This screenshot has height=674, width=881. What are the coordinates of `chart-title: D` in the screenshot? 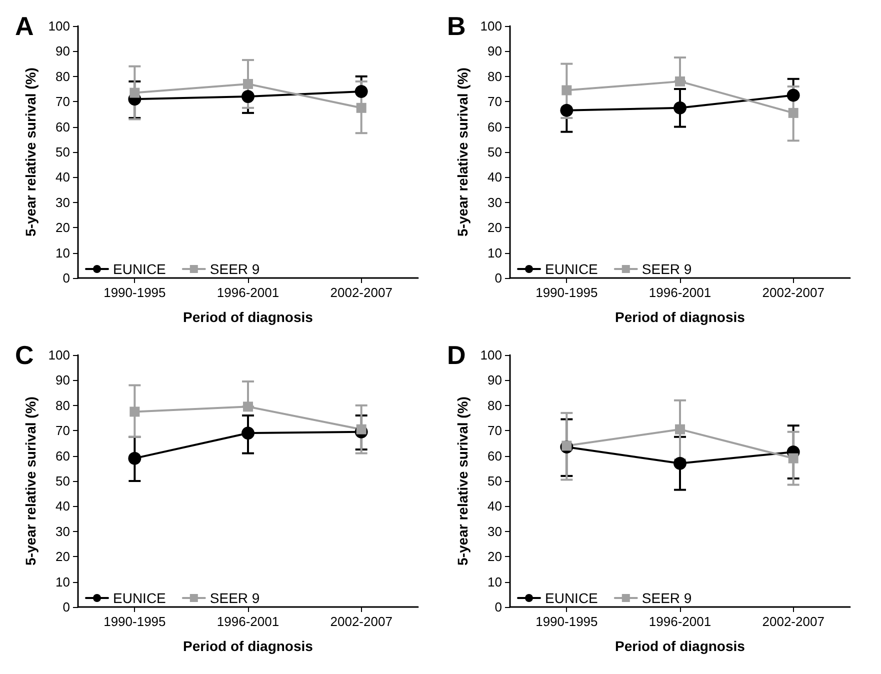 It's located at (456, 355).